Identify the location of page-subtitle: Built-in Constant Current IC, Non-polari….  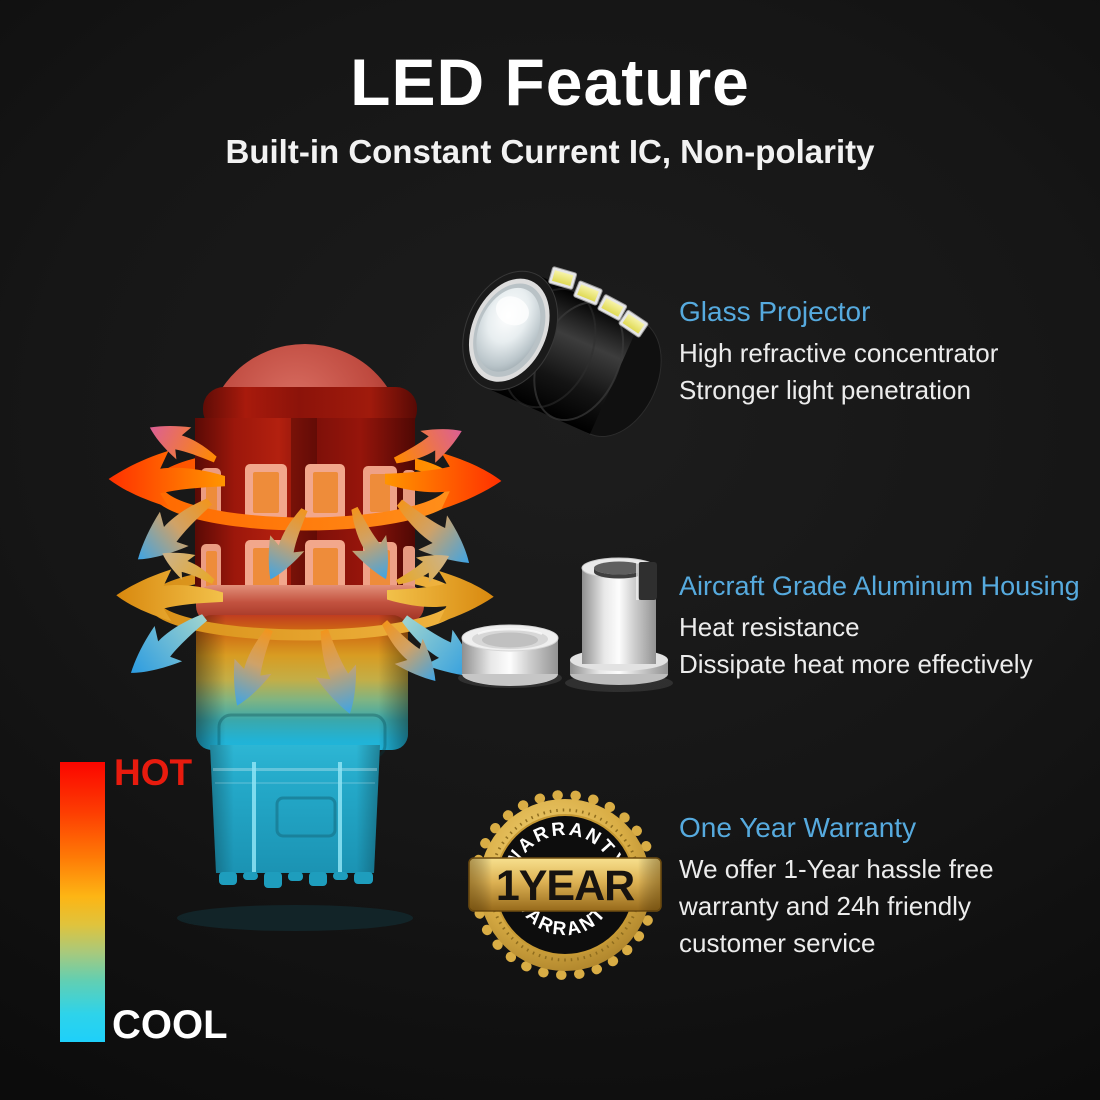
(550, 151).